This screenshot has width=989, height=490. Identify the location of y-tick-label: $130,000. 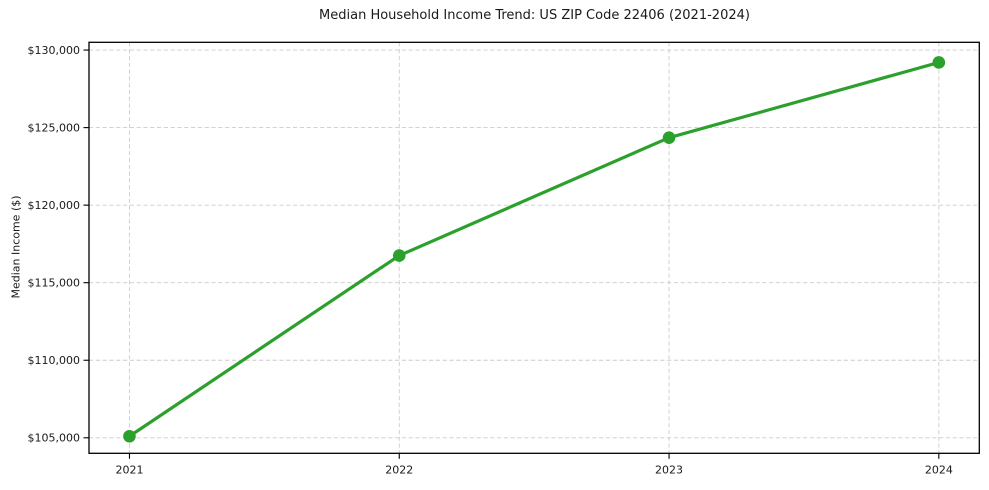
(54, 50).